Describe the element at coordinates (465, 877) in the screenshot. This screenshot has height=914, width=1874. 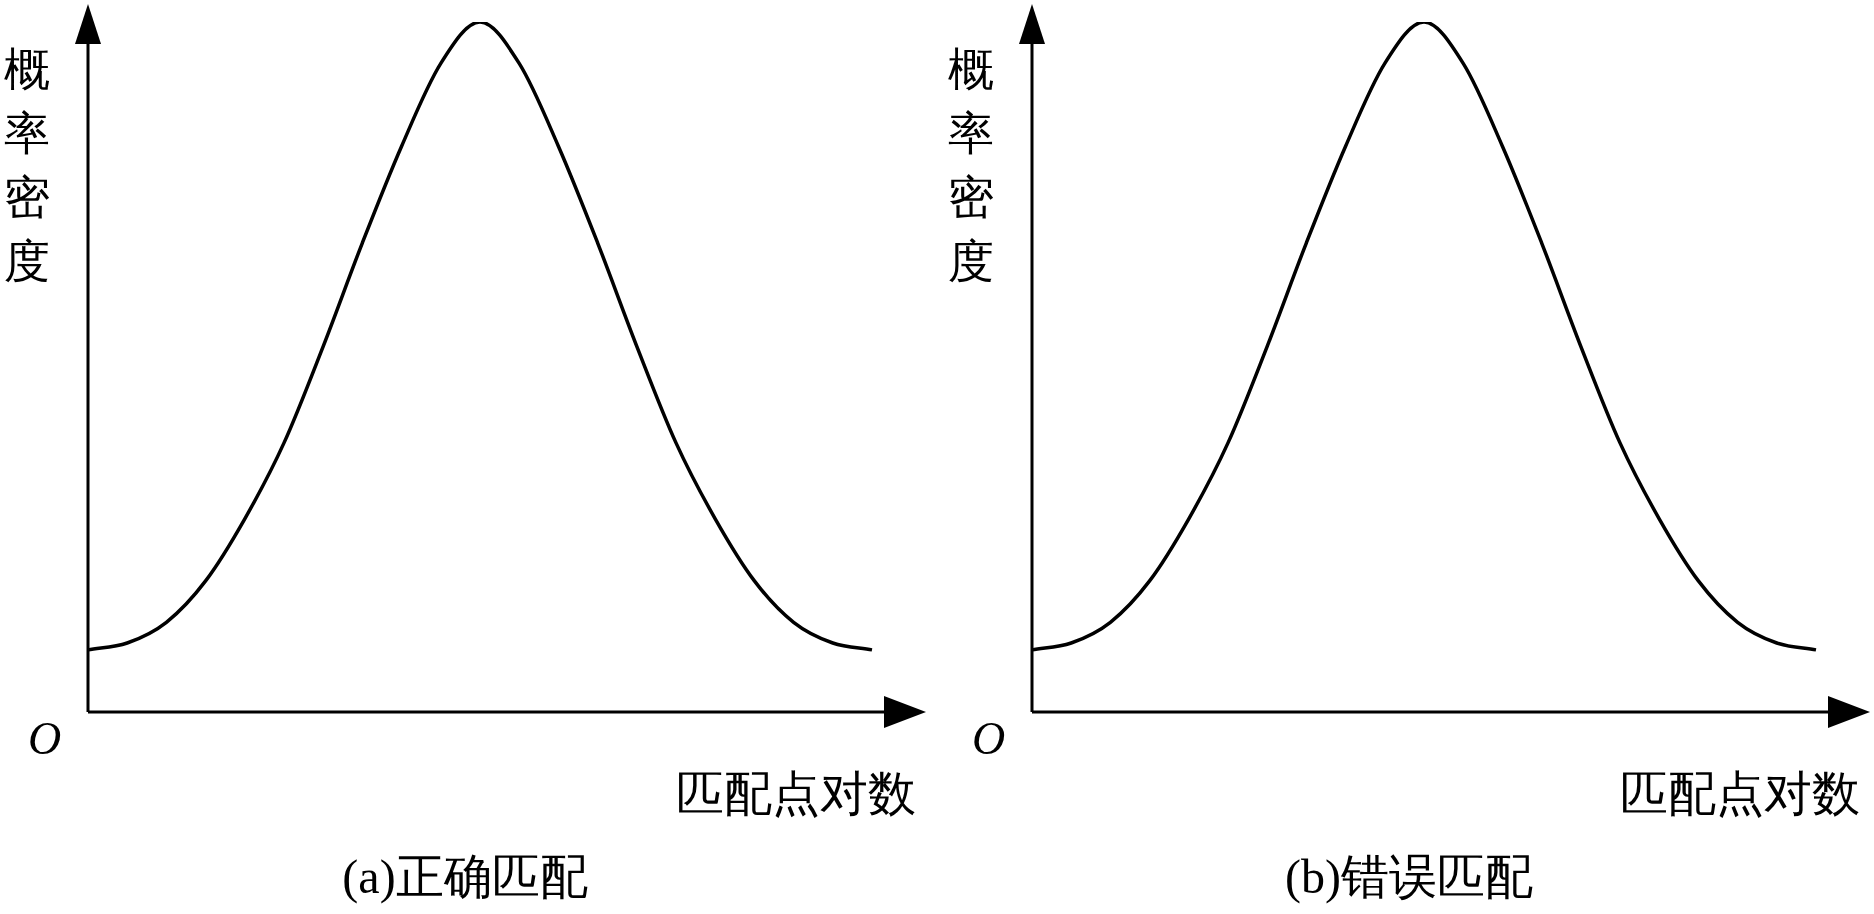
I see `text: (a)正确匹配` at that location.